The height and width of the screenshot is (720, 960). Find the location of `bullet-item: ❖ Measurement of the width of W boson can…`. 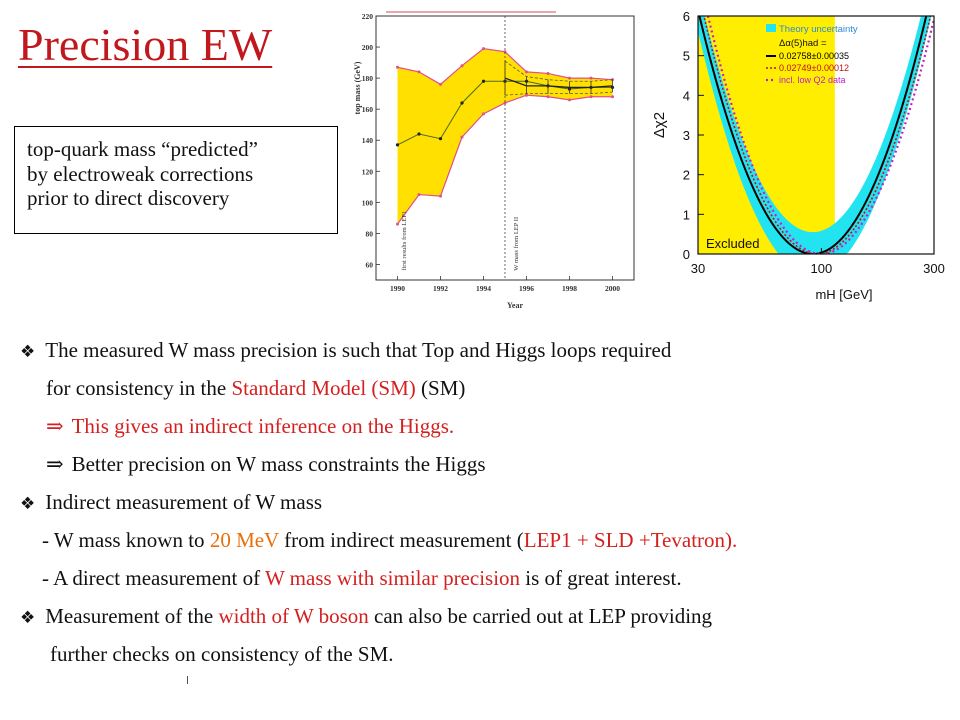

bullet-item: ❖ Measurement of the width of W boson can… is located at coordinates (366, 616).